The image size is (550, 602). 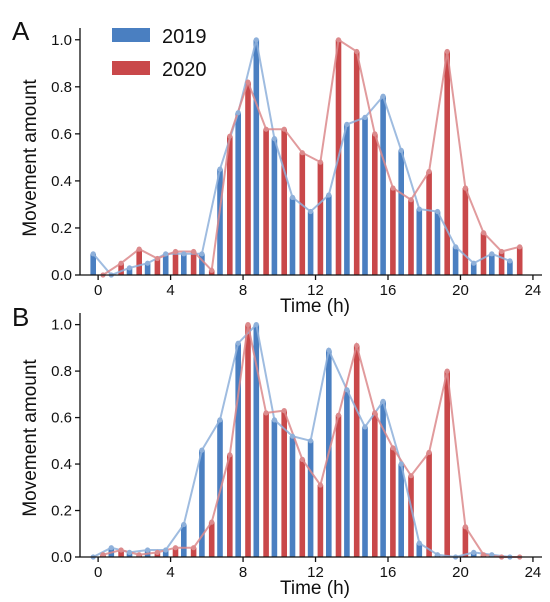 What do you see at coordinates (238, 343) in the screenshot?
I see `point-2019-h8-b` at bounding box center [238, 343].